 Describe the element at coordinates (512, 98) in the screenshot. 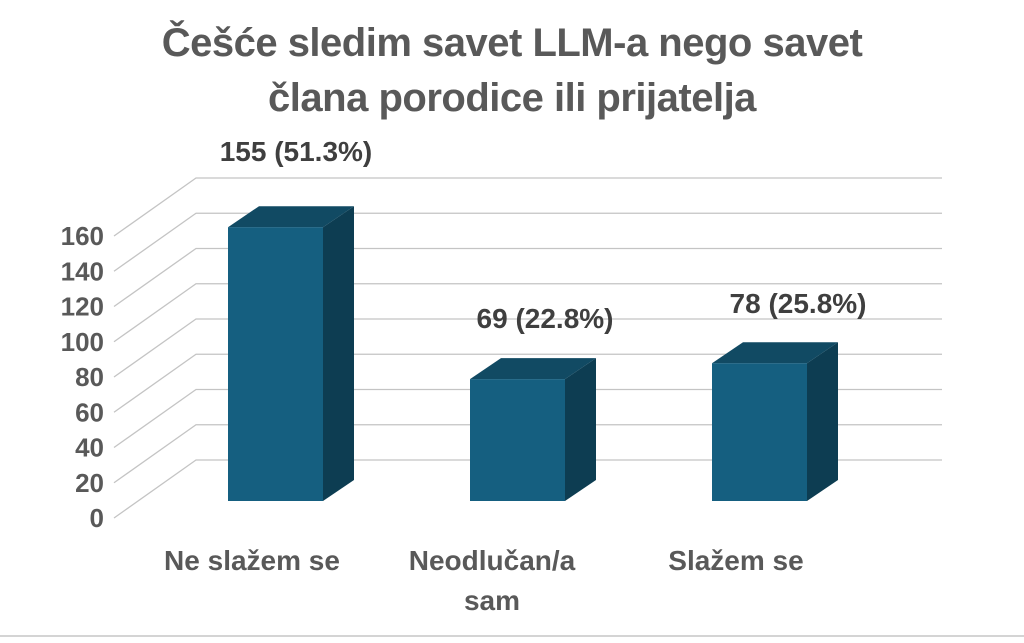

I see `chart-title-line-2: člana porodice ili prijatelja` at that location.